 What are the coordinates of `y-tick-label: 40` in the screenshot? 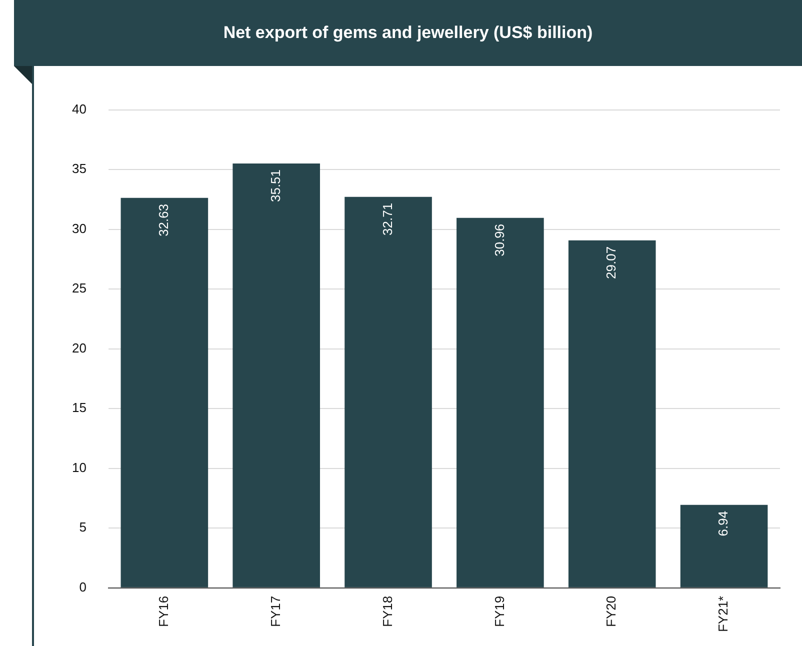 It's located at (79, 108).